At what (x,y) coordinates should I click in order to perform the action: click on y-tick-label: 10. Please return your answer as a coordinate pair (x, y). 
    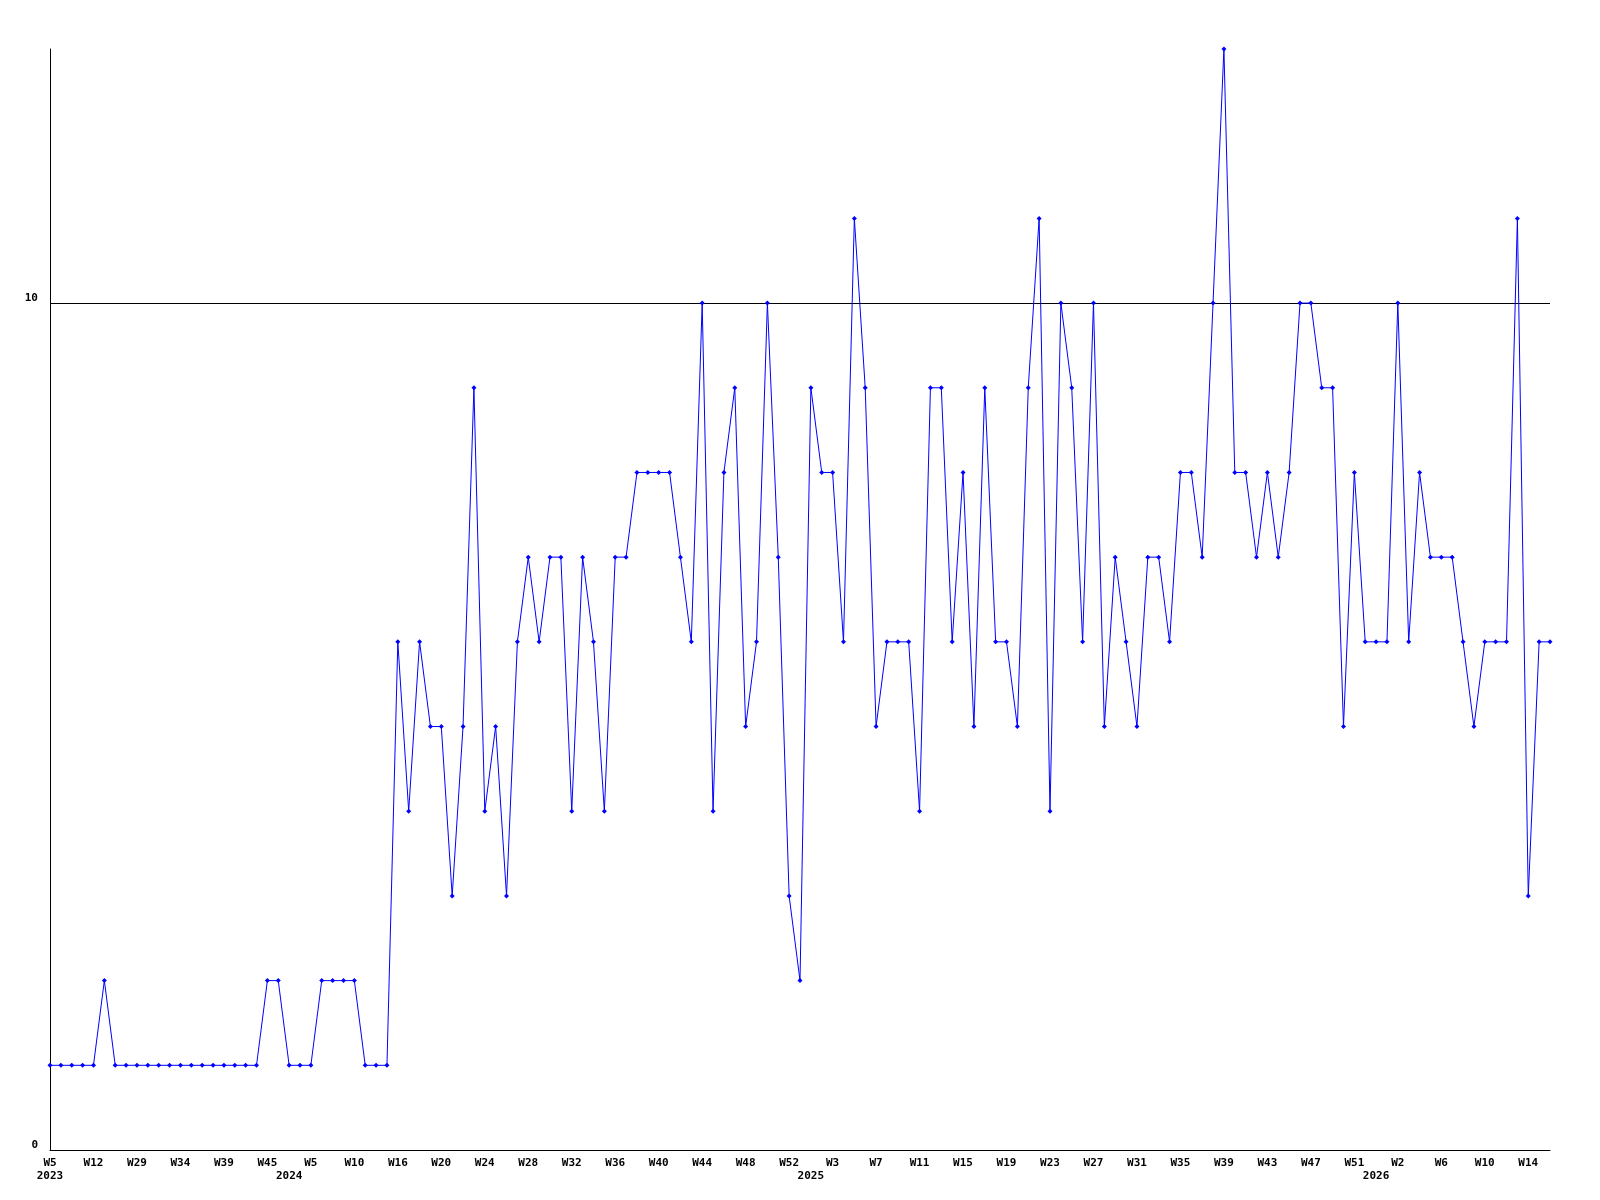
    Looking at the image, I should click on (31, 298).